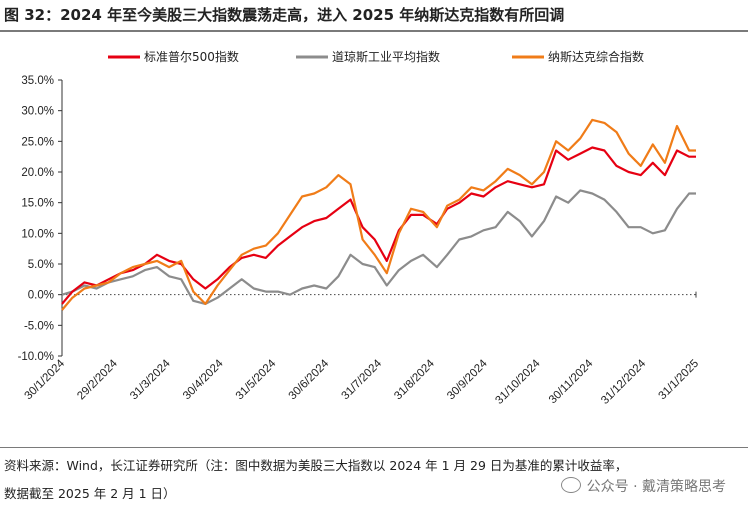 This screenshot has height=517, width=748. What do you see at coordinates (414, 379) in the screenshot?
I see `x-tick-label: 31/8/2024` at bounding box center [414, 379].